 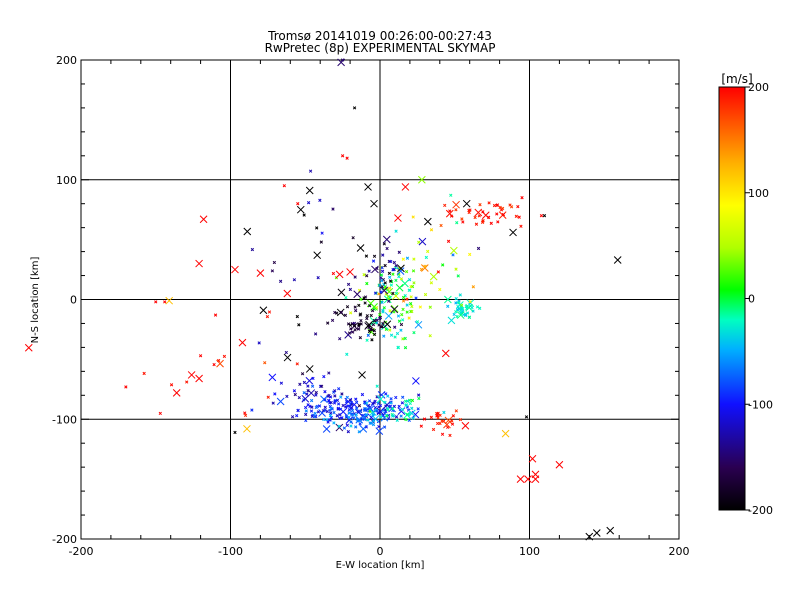 I want to click on colorbar-tick-label: -100, so click(x=760, y=404).